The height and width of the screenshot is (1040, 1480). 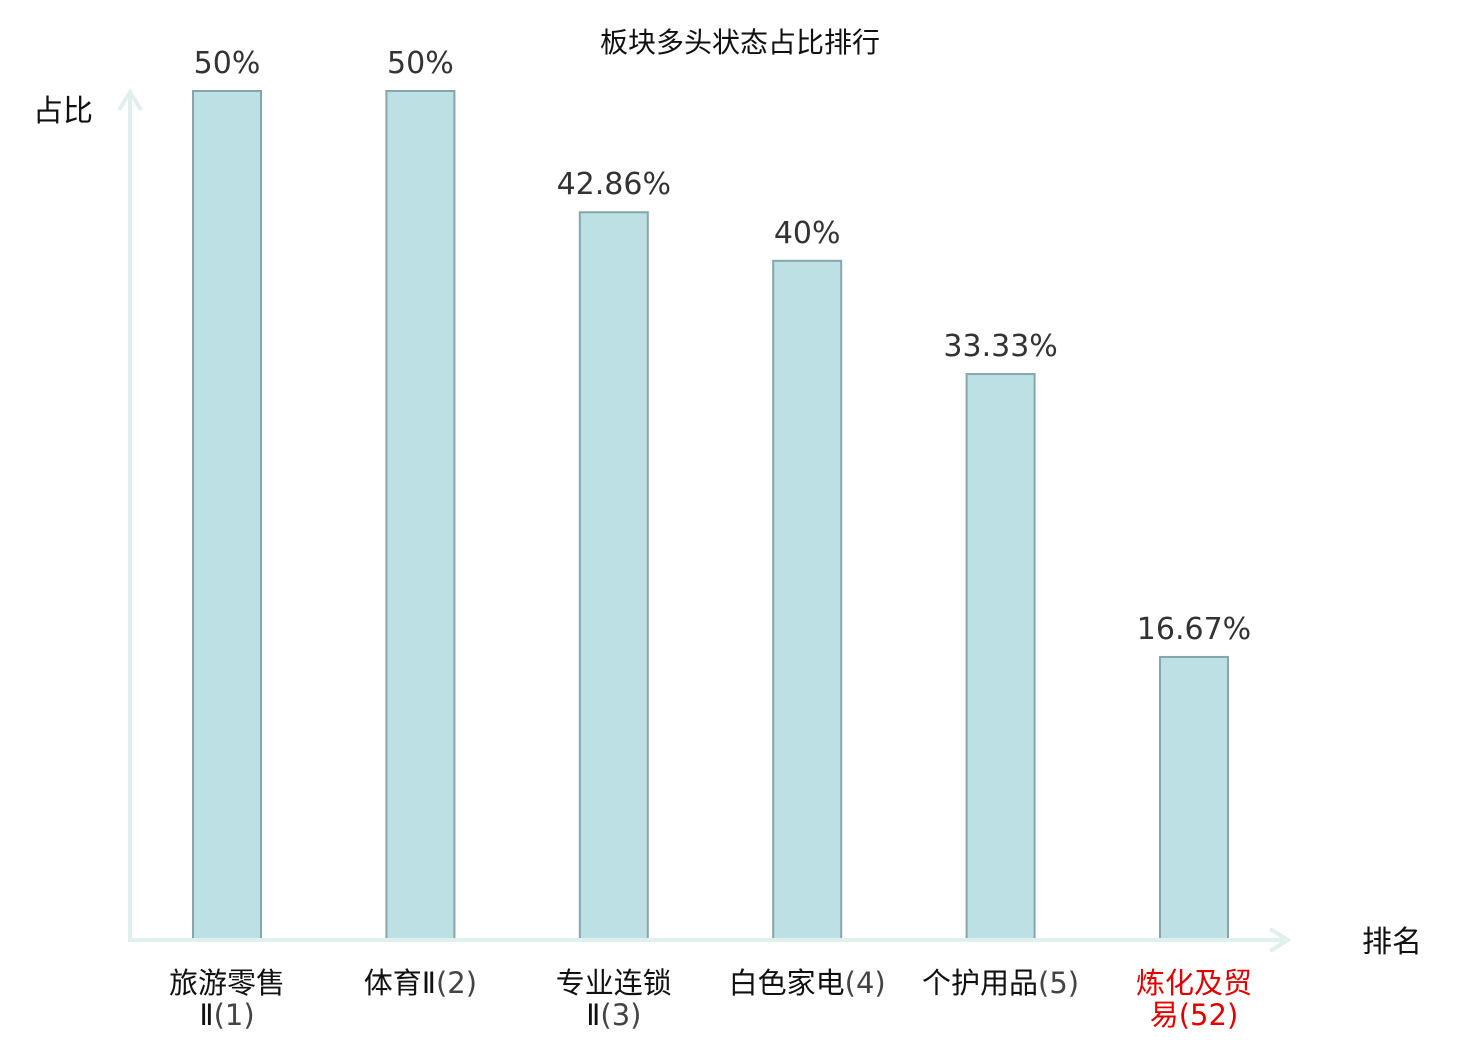 I want to click on x-tick-rank: (2), so click(x=456, y=983).